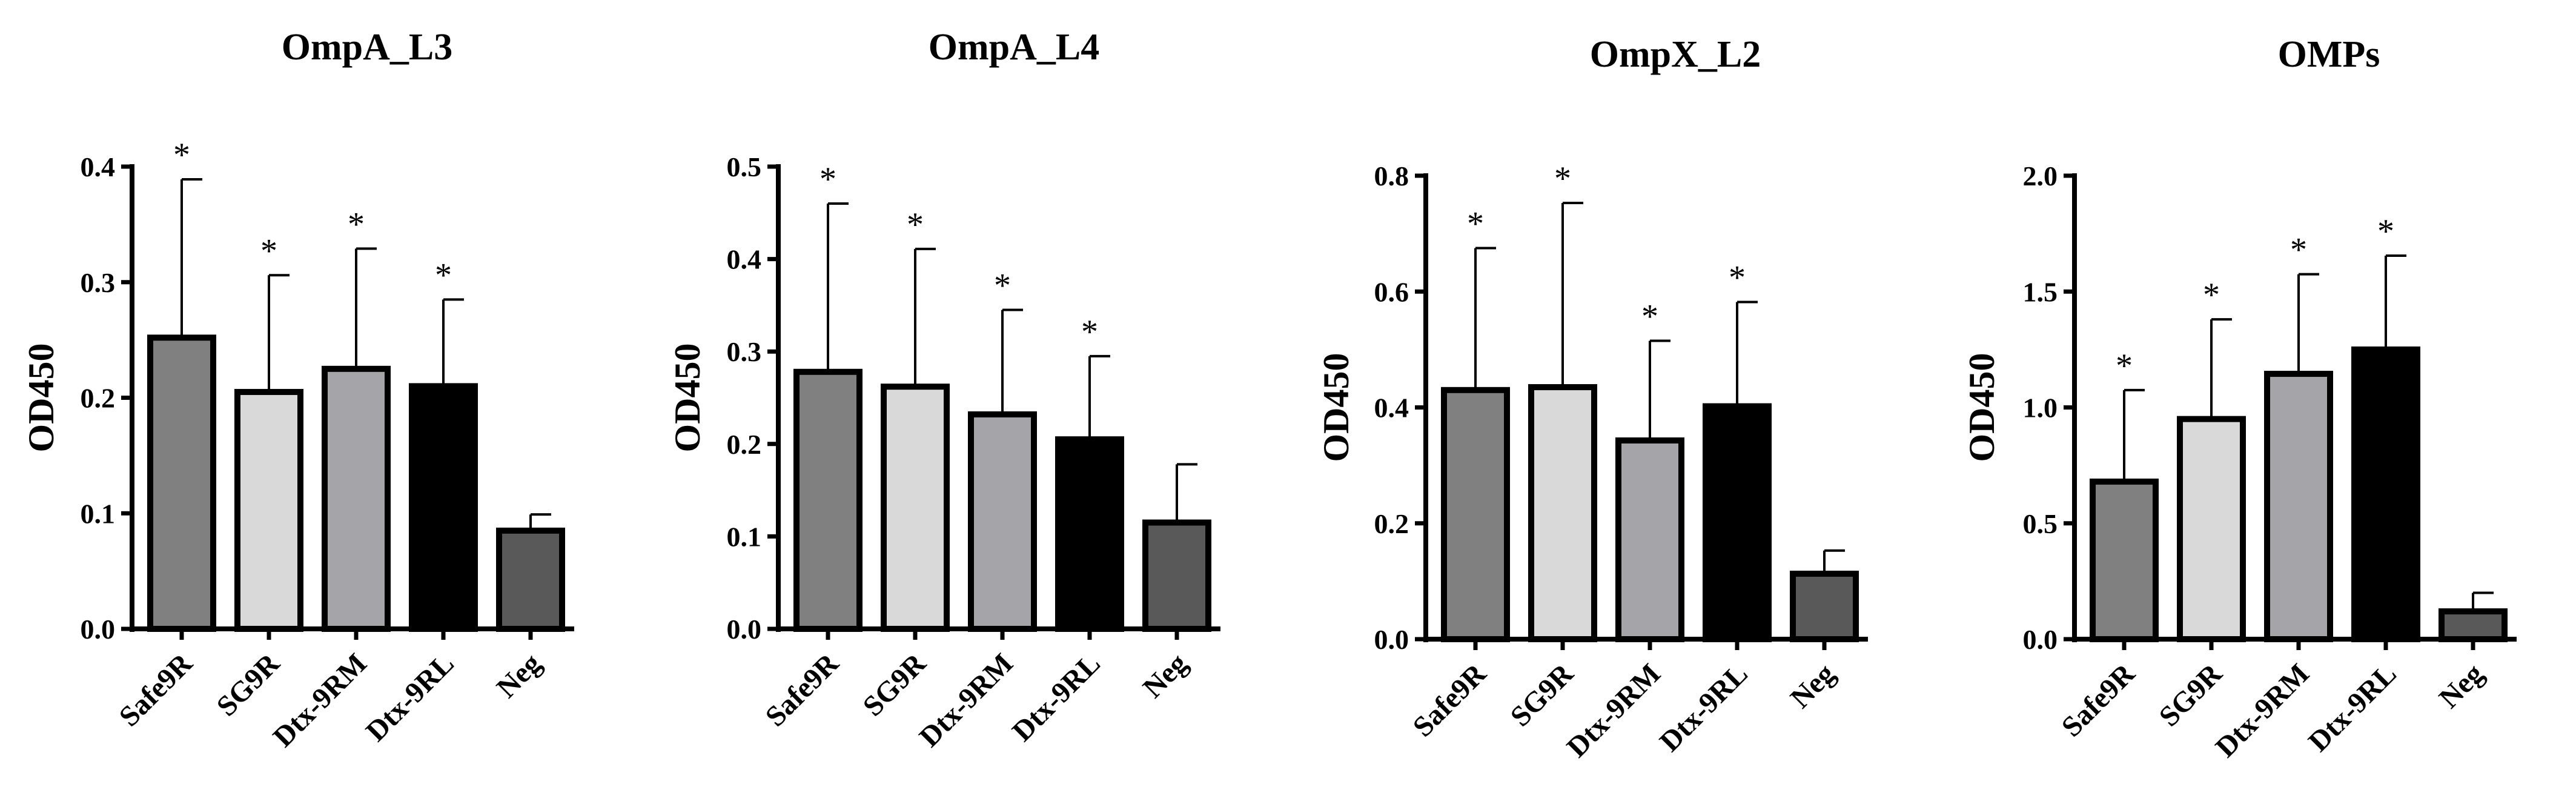  Describe the element at coordinates (2329, 54) in the screenshot. I see `chart-title: OMPs` at that location.